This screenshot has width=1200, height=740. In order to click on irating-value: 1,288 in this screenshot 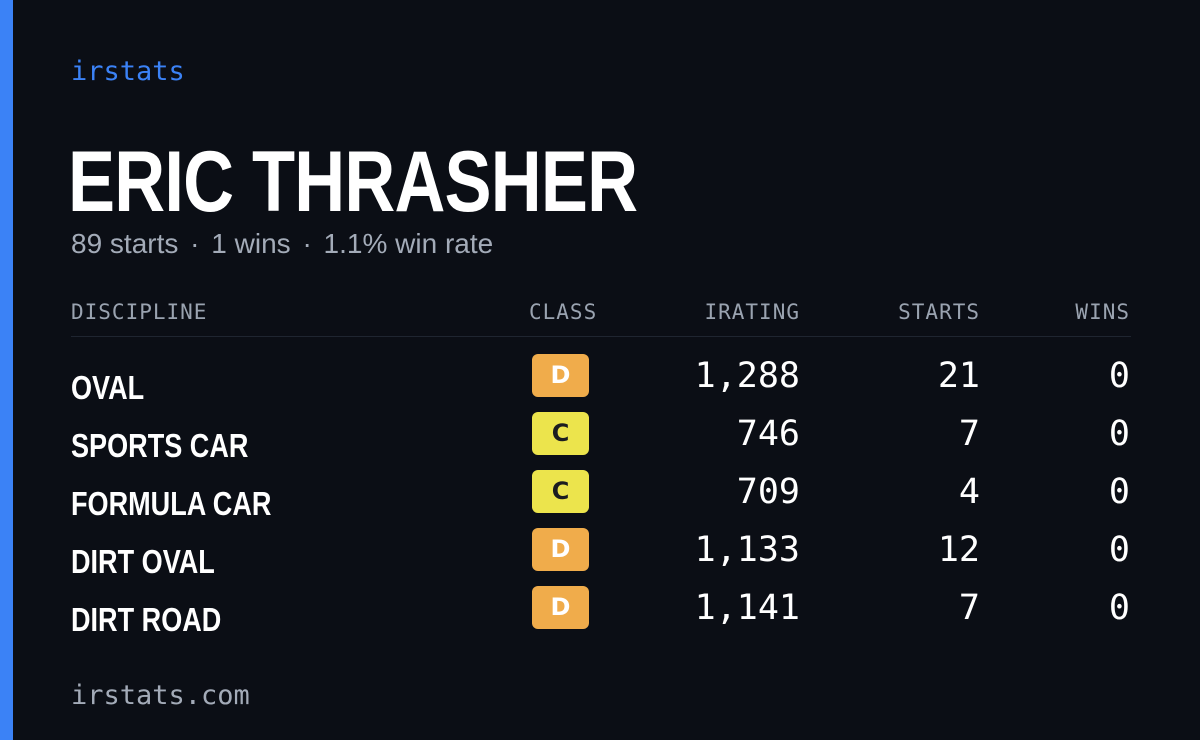, I will do `click(747, 376)`.